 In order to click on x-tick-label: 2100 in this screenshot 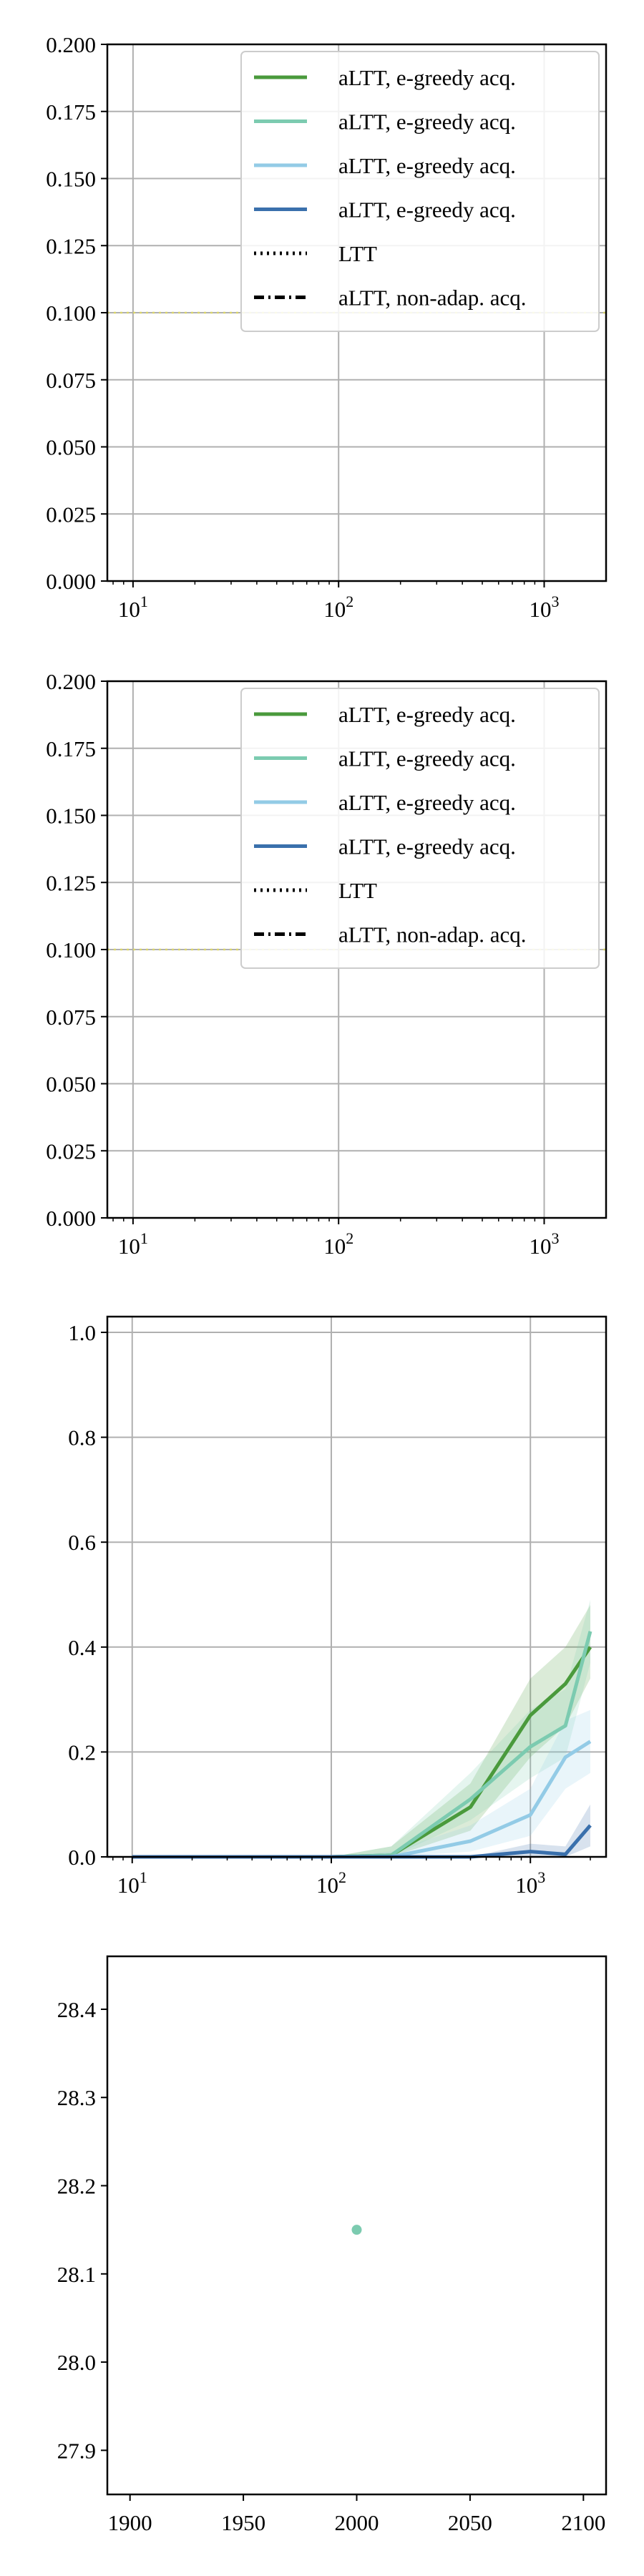, I will do `click(583, 2522)`.